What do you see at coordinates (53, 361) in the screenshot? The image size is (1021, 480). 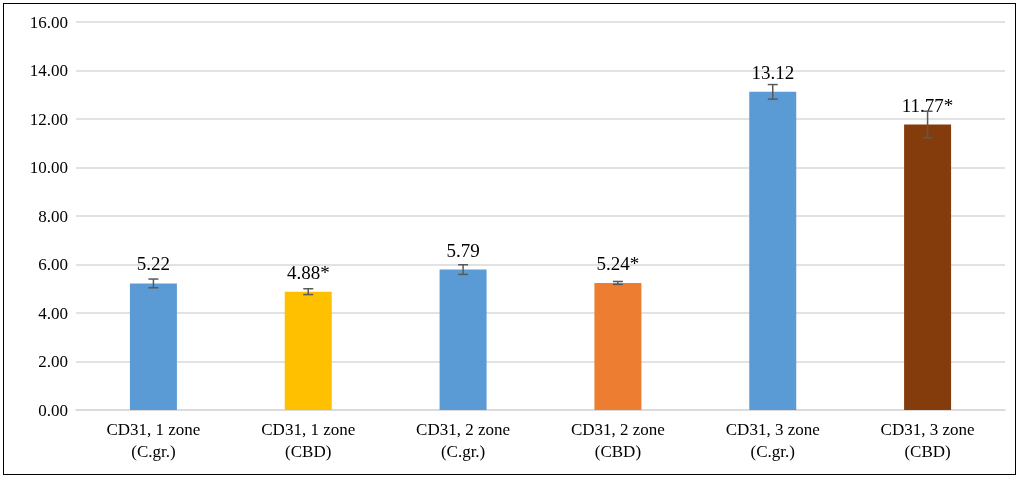 I see `y-tick-label: 2.00` at bounding box center [53, 361].